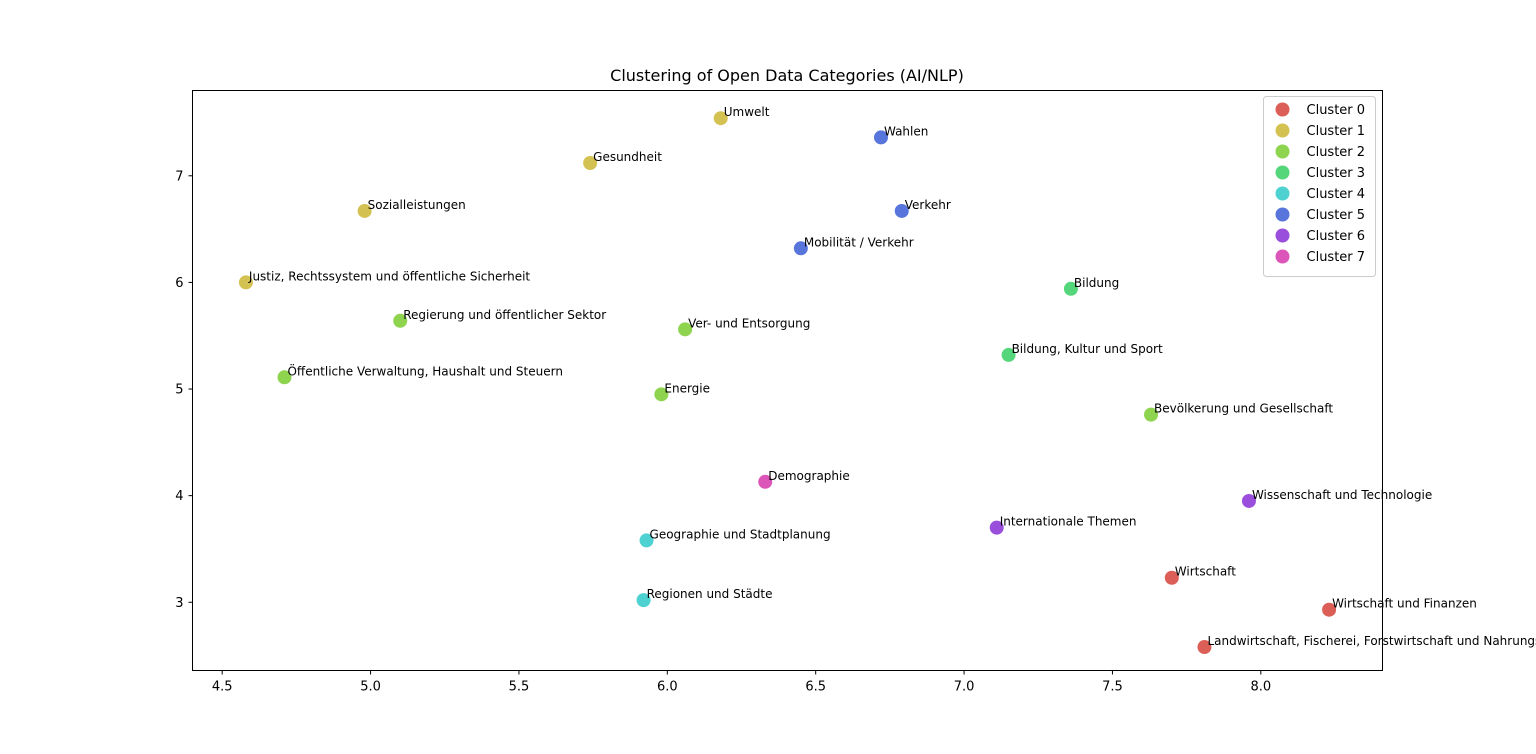 The image size is (1536, 754). What do you see at coordinates (815, 687) in the screenshot?
I see `x-tick-label: 6.5` at bounding box center [815, 687].